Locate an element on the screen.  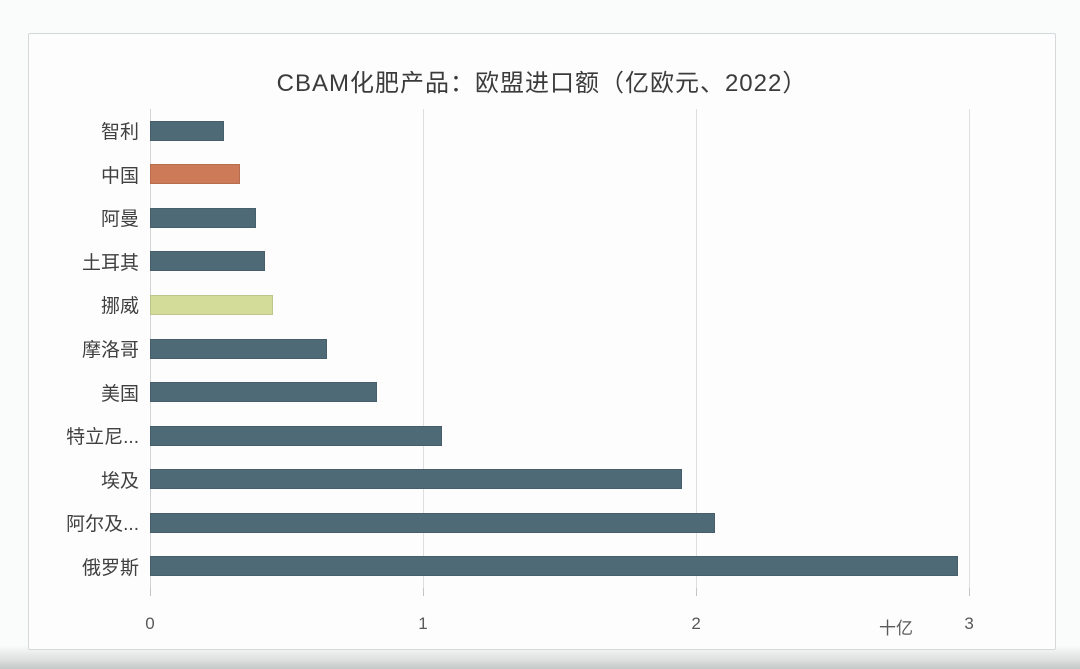
category-label: 俄罗斯 is located at coordinates (110, 568).